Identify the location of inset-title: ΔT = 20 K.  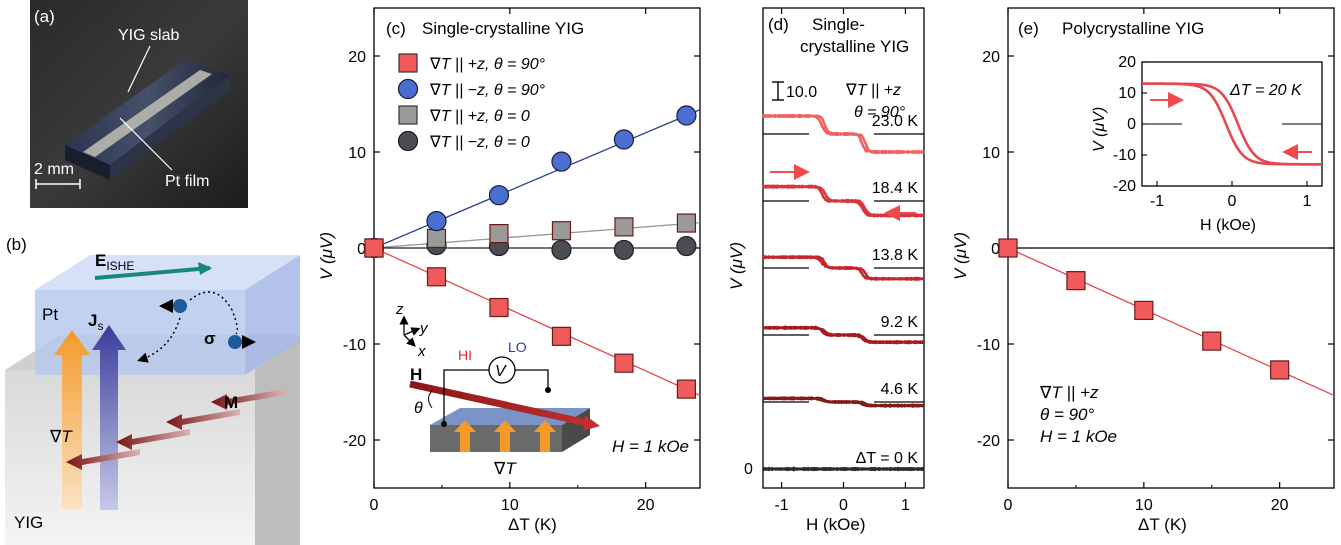
(1266, 90).